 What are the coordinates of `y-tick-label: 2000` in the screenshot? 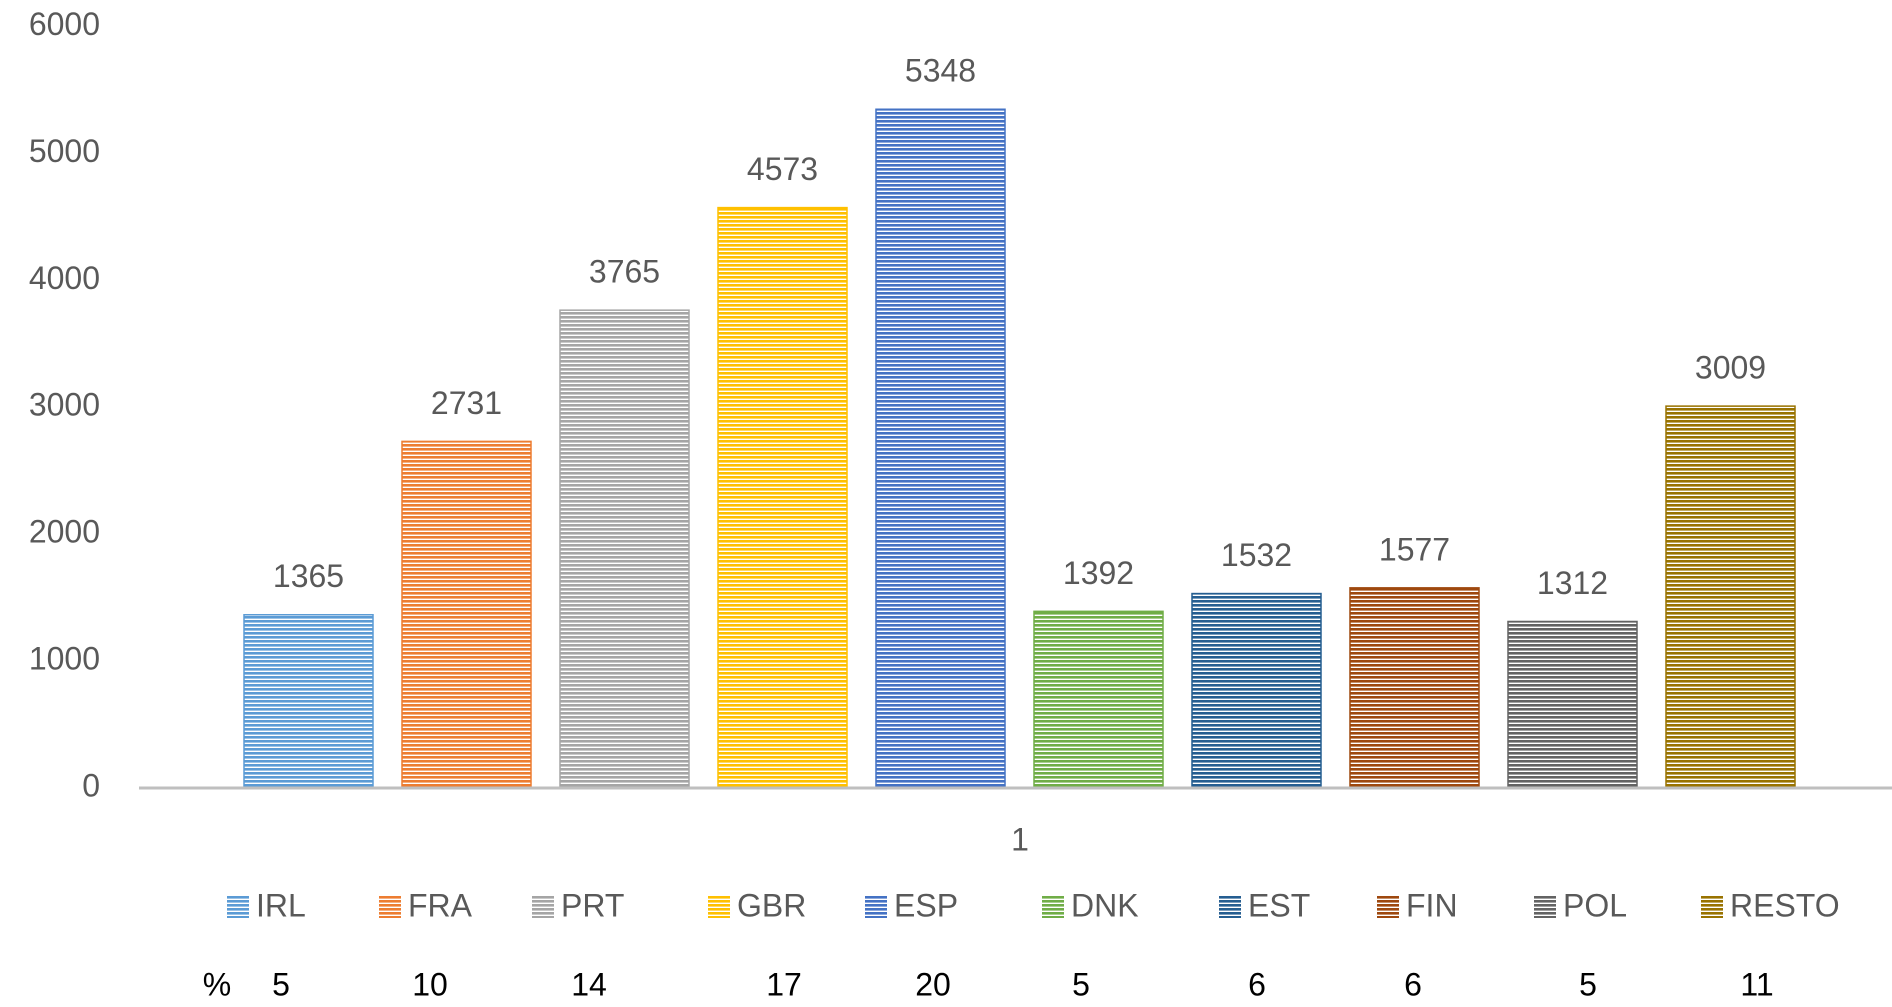 It's located at (64, 532).